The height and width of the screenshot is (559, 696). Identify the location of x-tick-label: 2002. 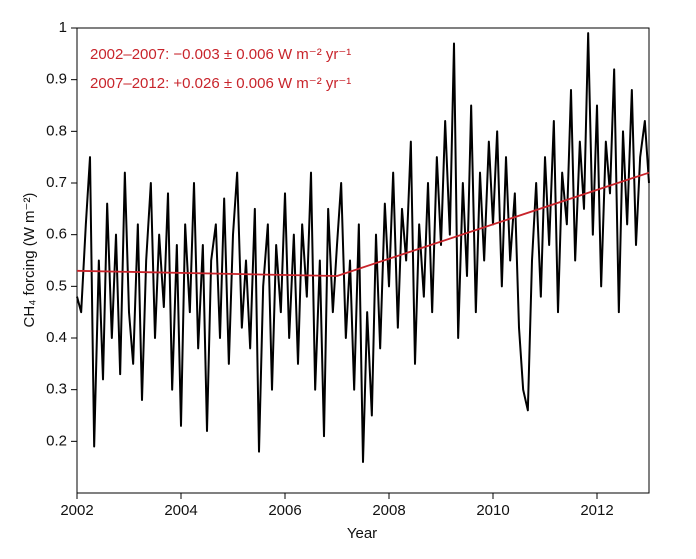
(76, 510).